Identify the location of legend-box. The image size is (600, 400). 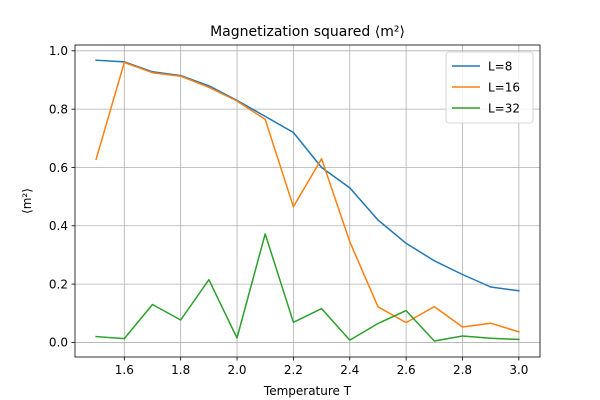
(489, 87).